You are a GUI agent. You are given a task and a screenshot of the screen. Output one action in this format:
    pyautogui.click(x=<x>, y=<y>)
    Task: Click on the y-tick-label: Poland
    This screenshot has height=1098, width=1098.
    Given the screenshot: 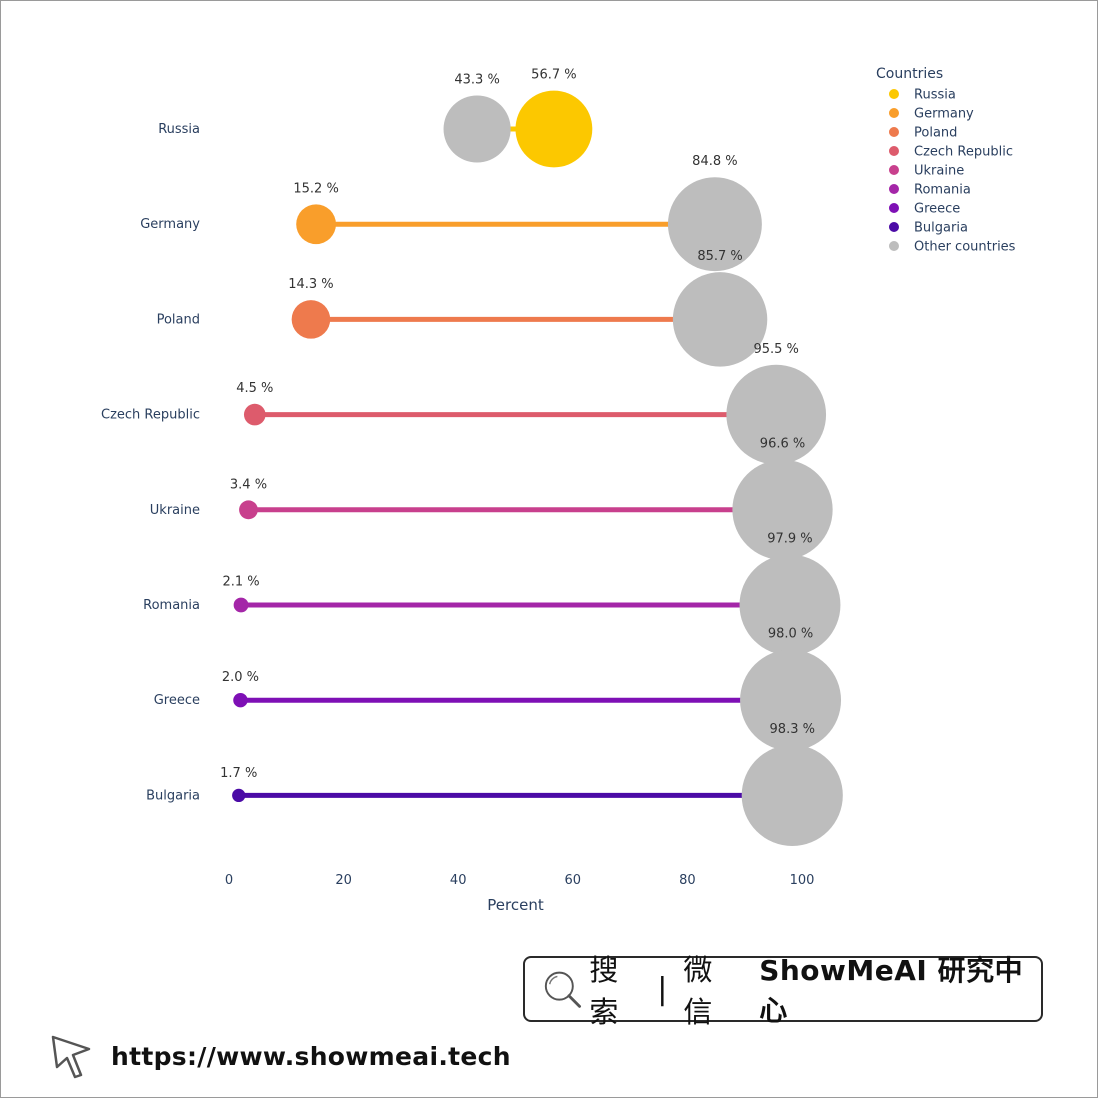 What is the action you would take?
    pyautogui.click(x=178, y=319)
    